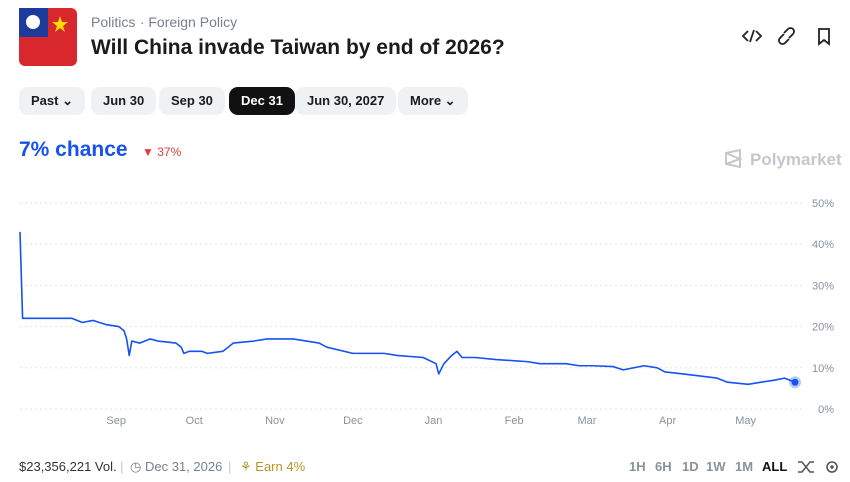 The width and height of the screenshot is (850, 482). Describe the element at coordinates (586, 421) in the screenshot. I see `x-tick-label: Mar` at that location.